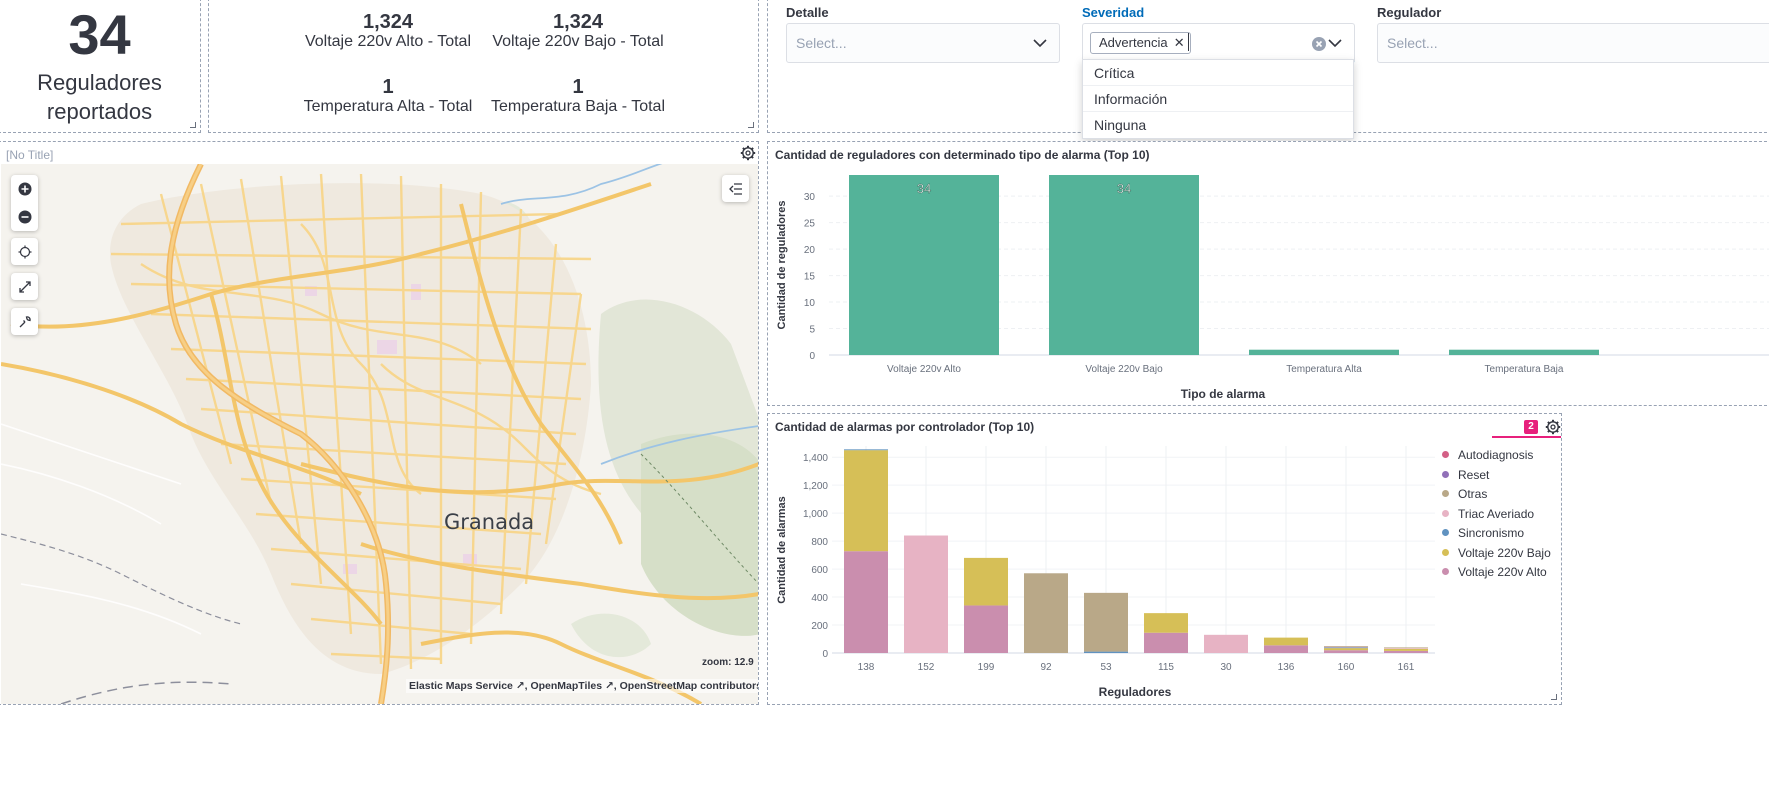 This screenshot has width=1769, height=802. Describe the element at coordinates (924, 188) in the screenshot. I see `bar-data-label: 34` at that location.